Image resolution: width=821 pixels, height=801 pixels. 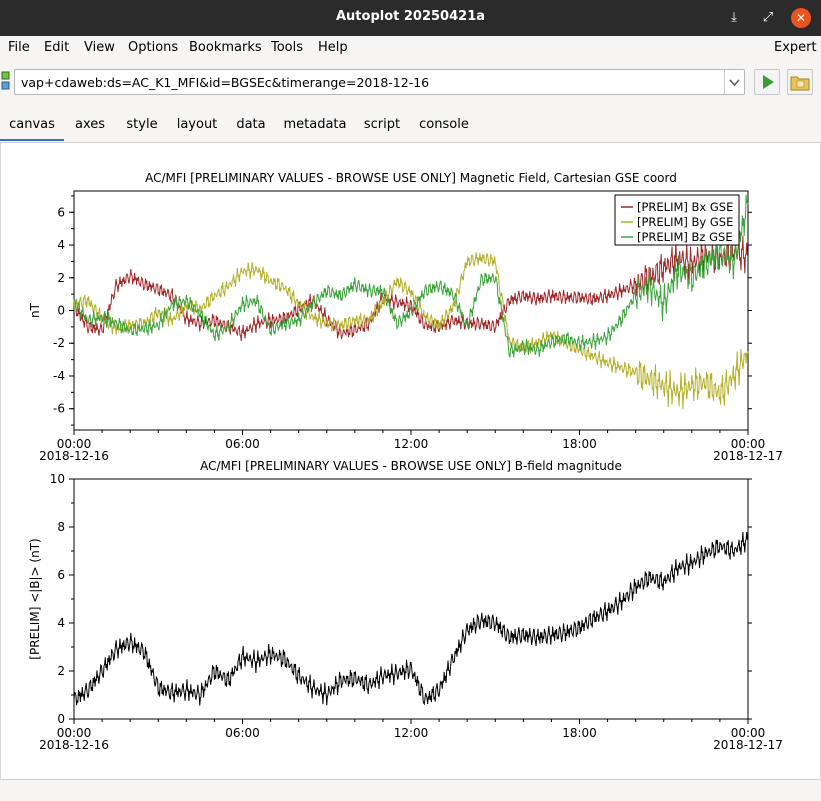 I want to click on y-tick-label: 8, so click(x=61, y=527).